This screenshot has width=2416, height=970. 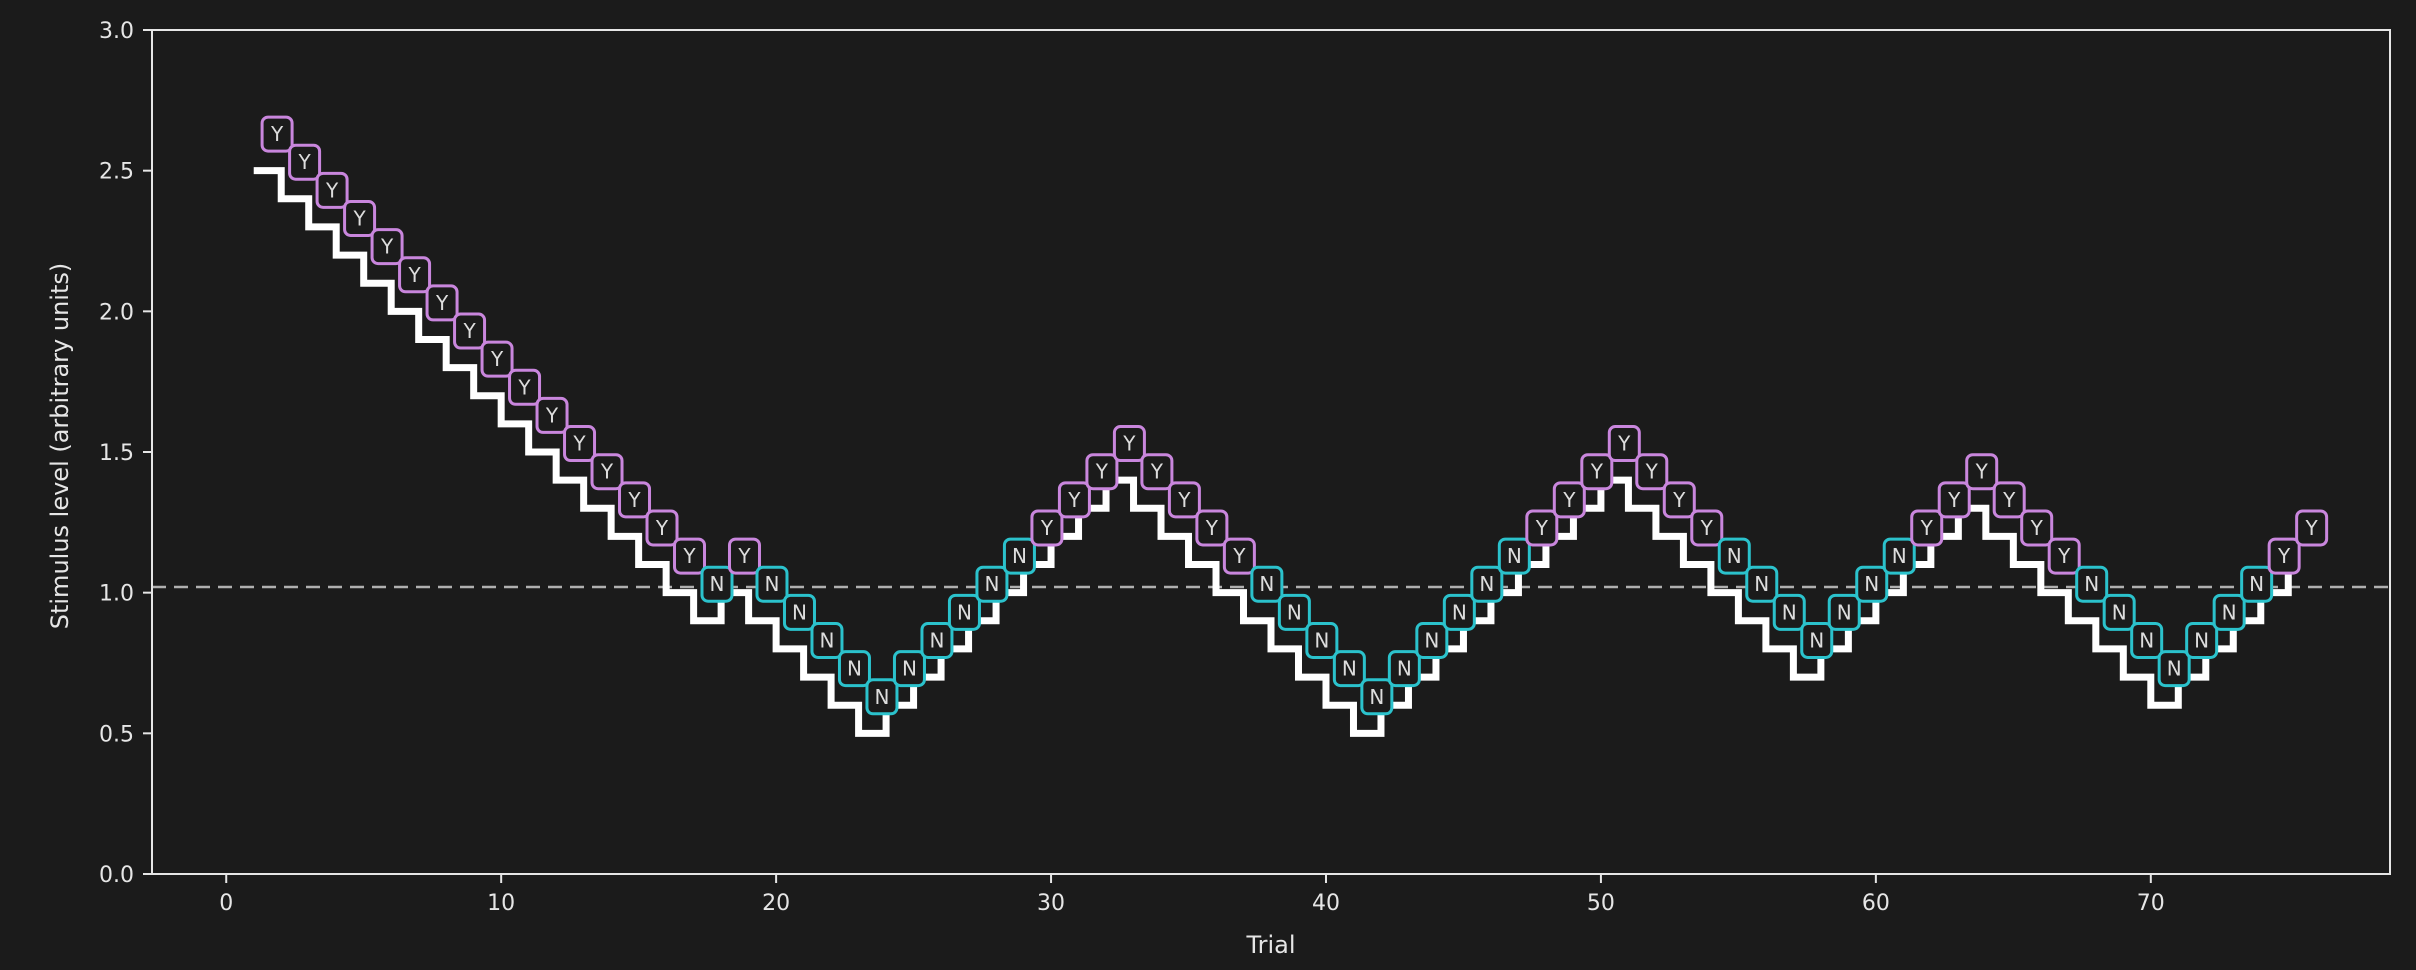 I want to click on y-tick-label: 2.0, so click(x=116, y=312).